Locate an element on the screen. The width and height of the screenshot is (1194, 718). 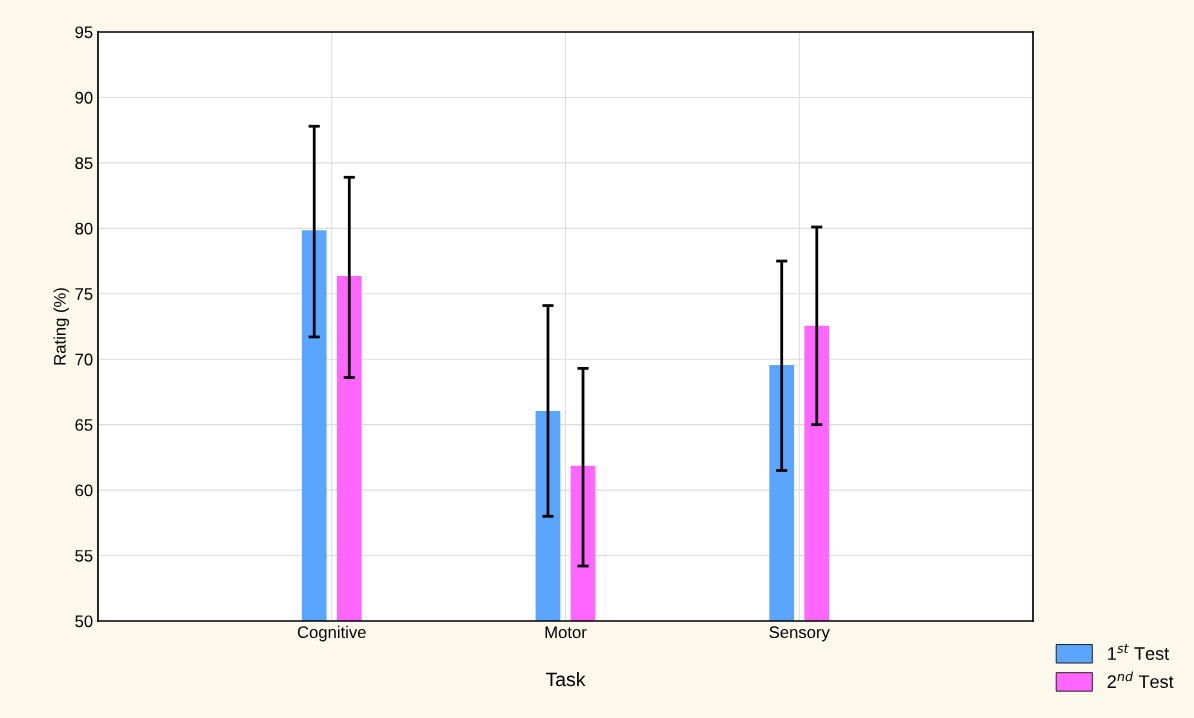
legend-label: 1$^{st}$ Test is located at coordinates (1139, 651).